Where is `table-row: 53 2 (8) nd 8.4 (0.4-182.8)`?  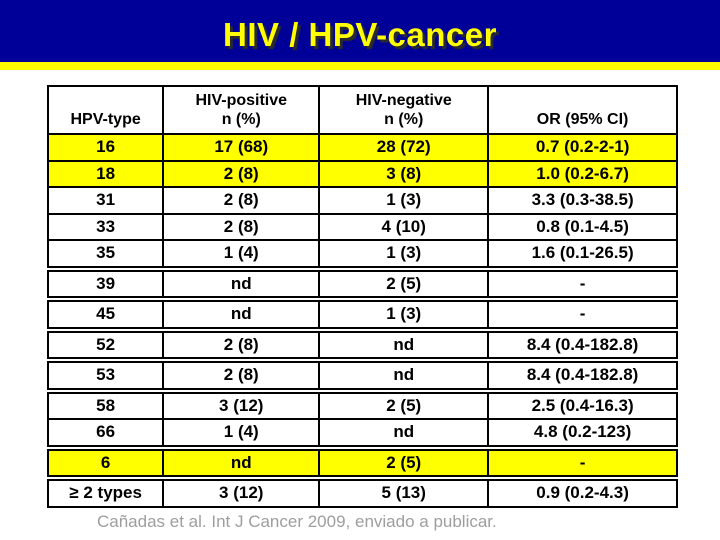
table-row: 53 2 (8) nd 8.4 (0.4-182.8) is located at coordinates (362, 375).